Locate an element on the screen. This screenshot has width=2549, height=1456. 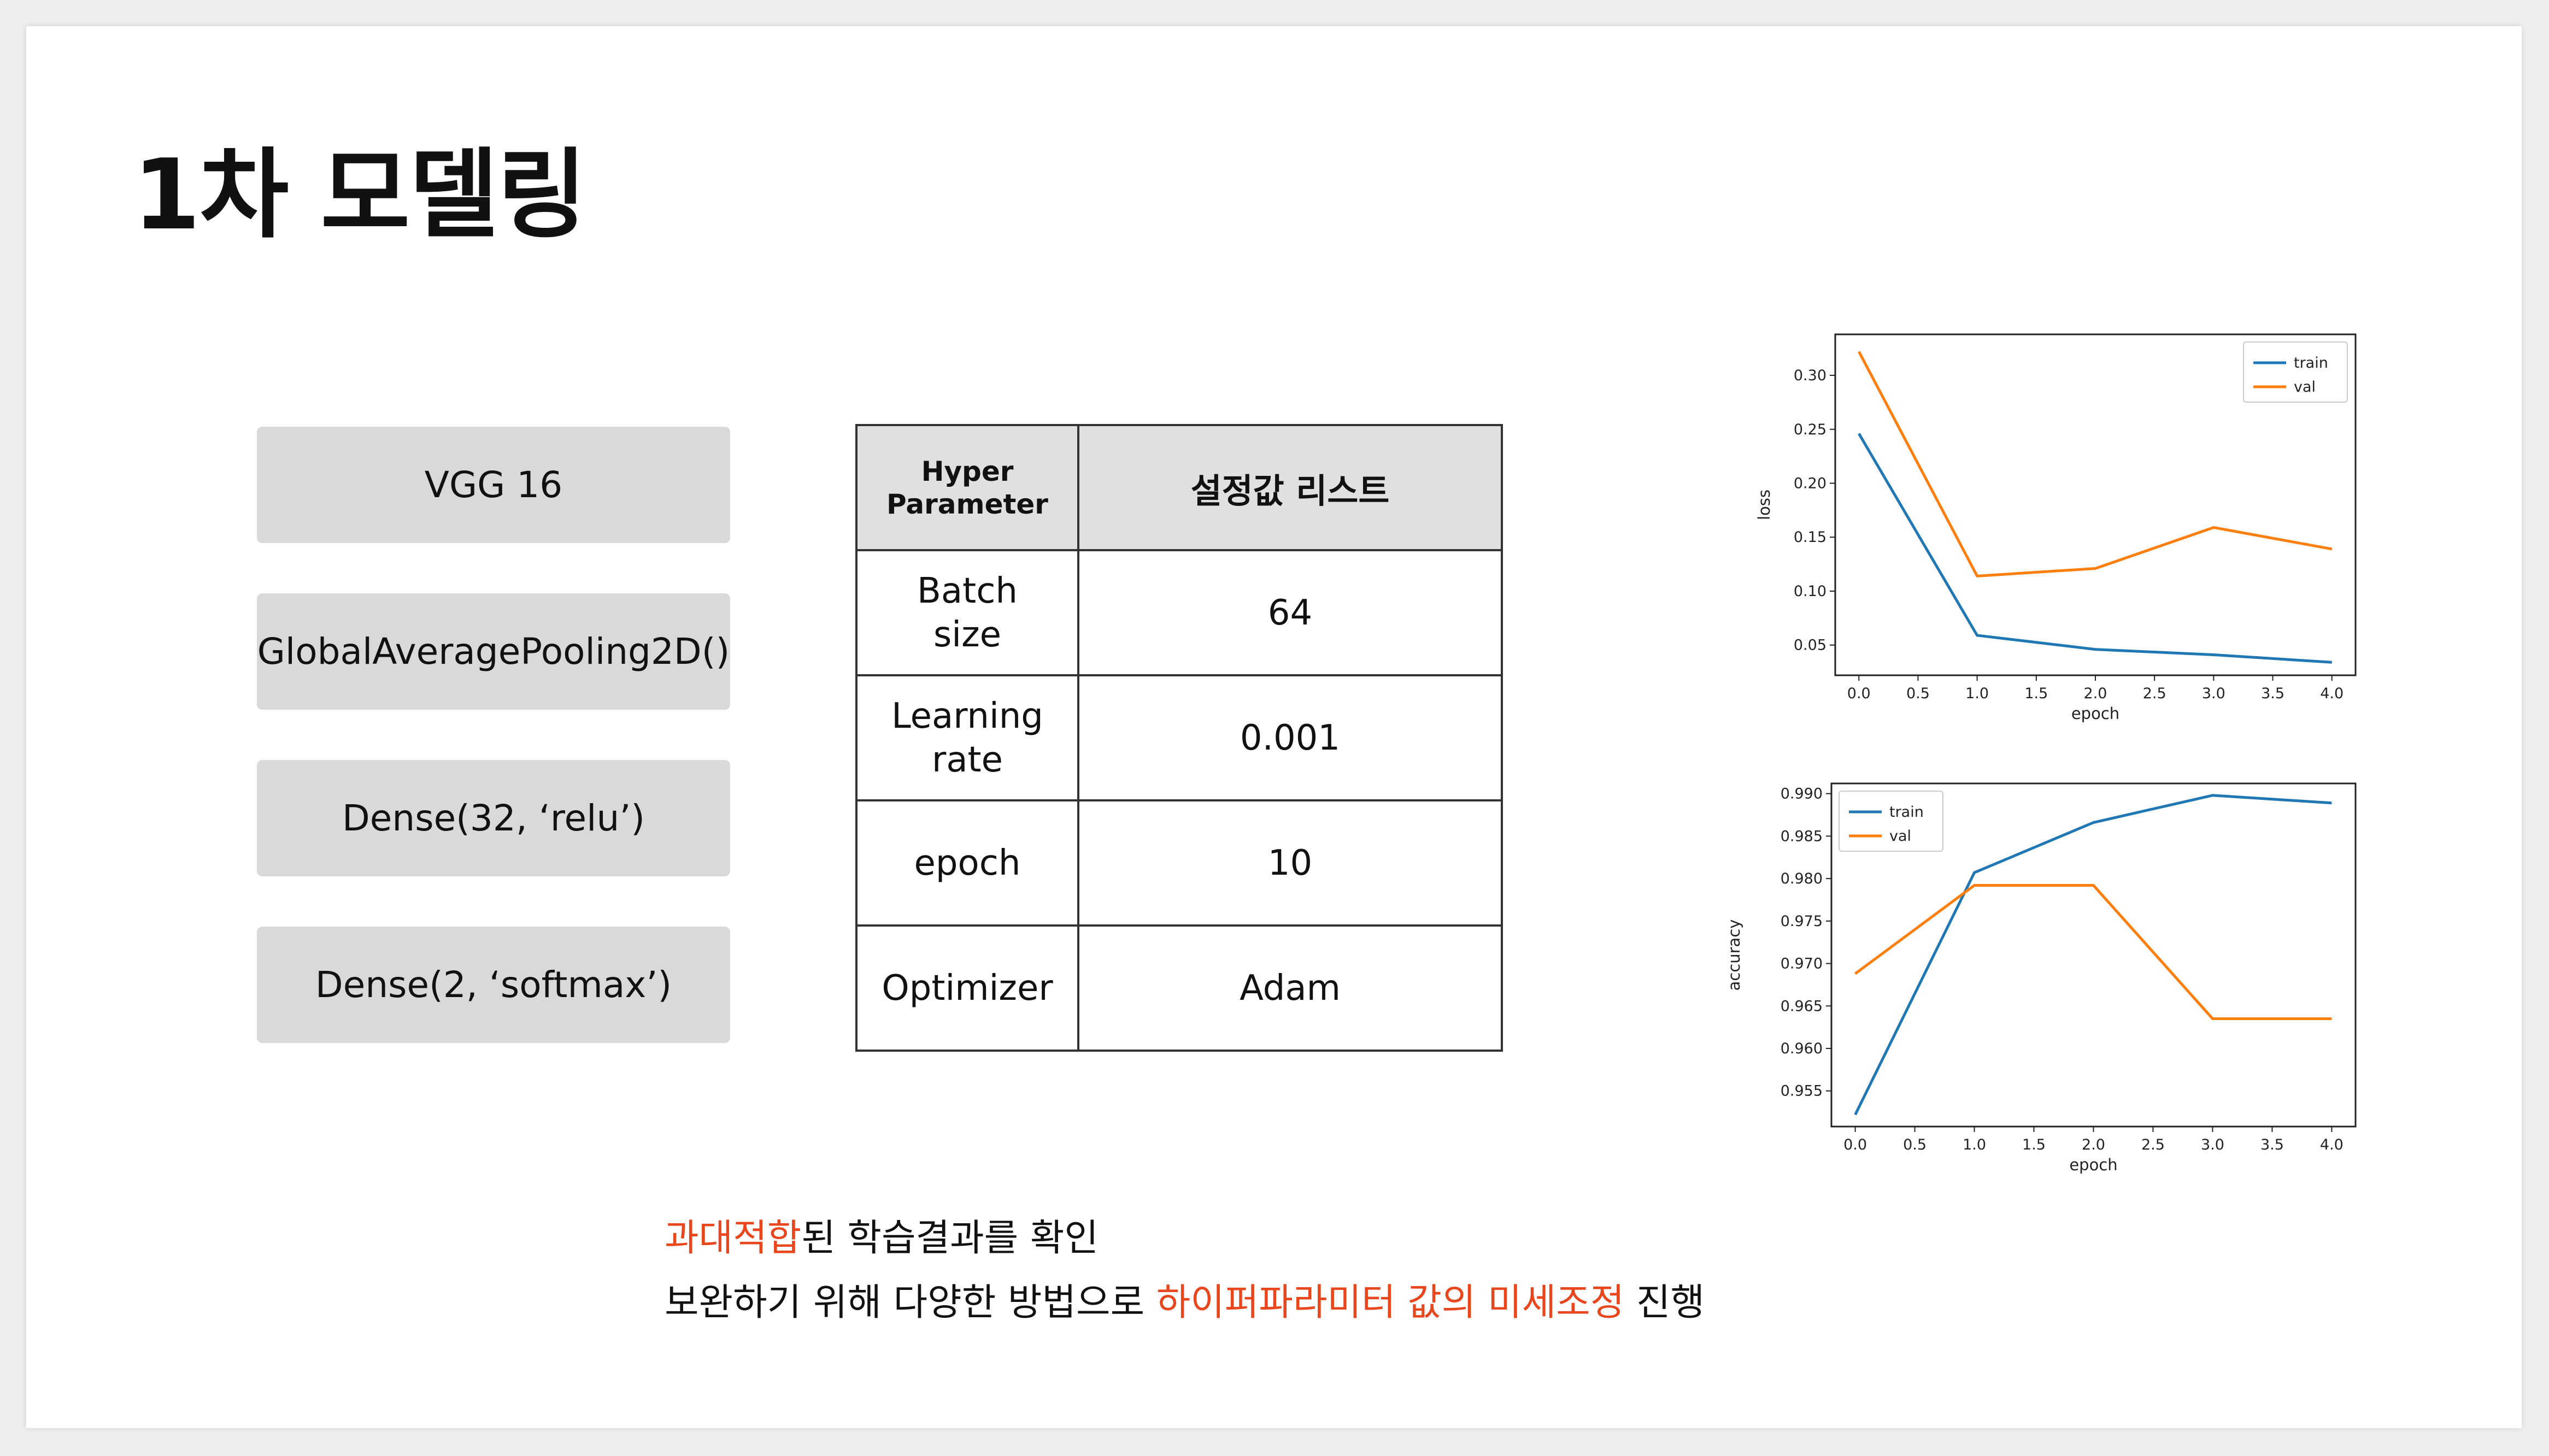
caption-line-2-suffix: 진행 is located at coordinates (1664, 1302).